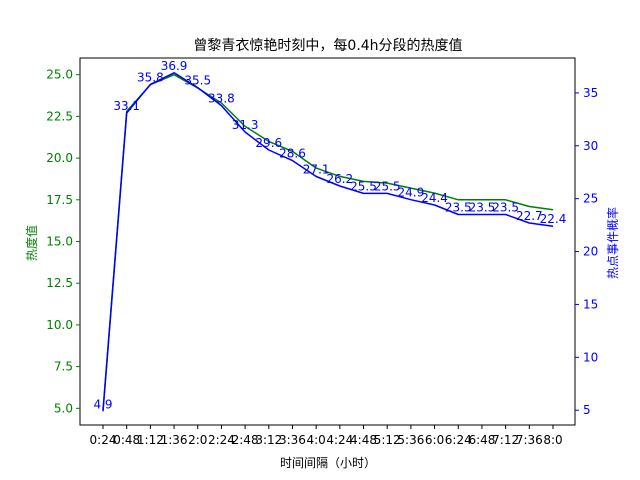 The image size is (640, 480). Describe the element at coordinates (411, 193) in the screenshot. I see `data-label: 24.9` at that location.